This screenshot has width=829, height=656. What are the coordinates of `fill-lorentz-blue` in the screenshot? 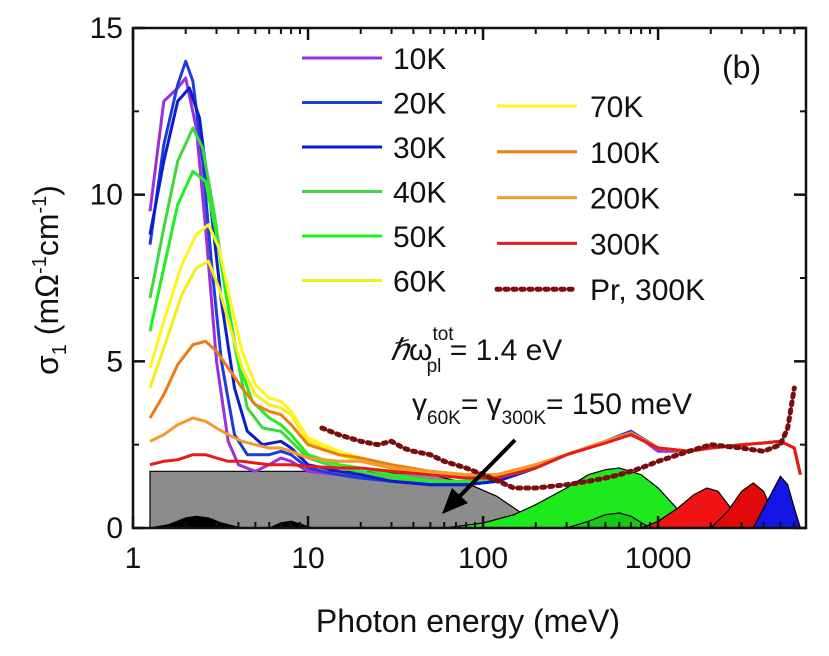 It's located at (777, 501).